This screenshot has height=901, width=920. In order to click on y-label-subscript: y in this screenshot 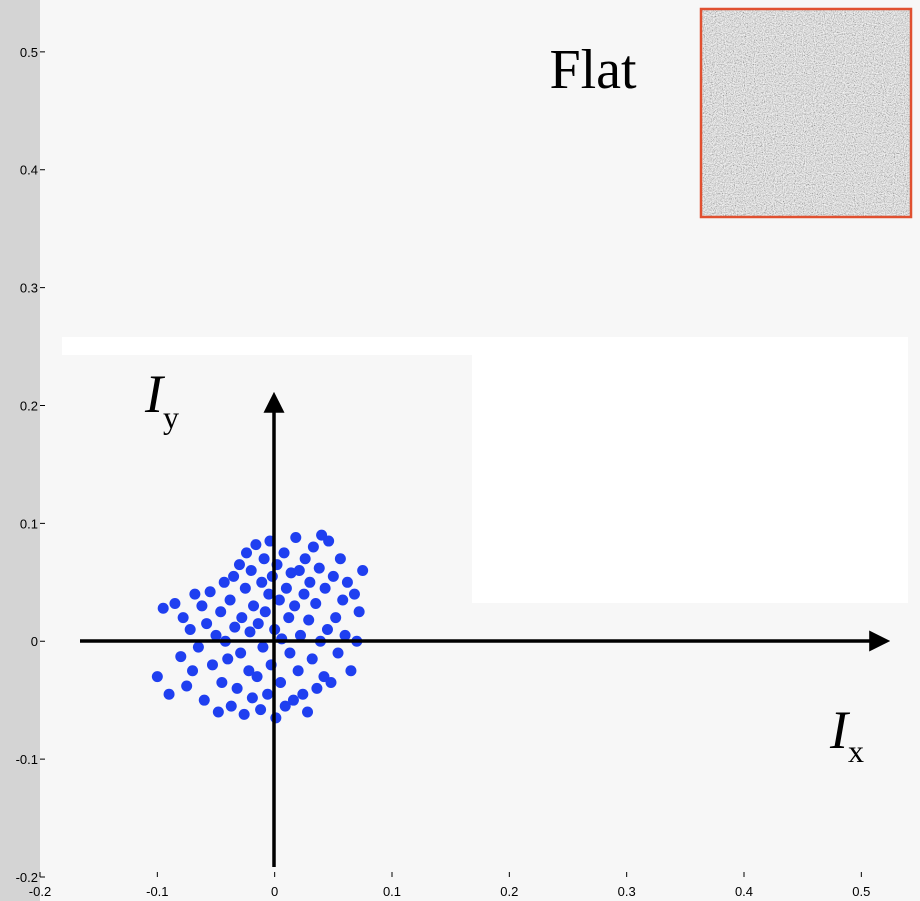, I will do `click(171, 417)`.